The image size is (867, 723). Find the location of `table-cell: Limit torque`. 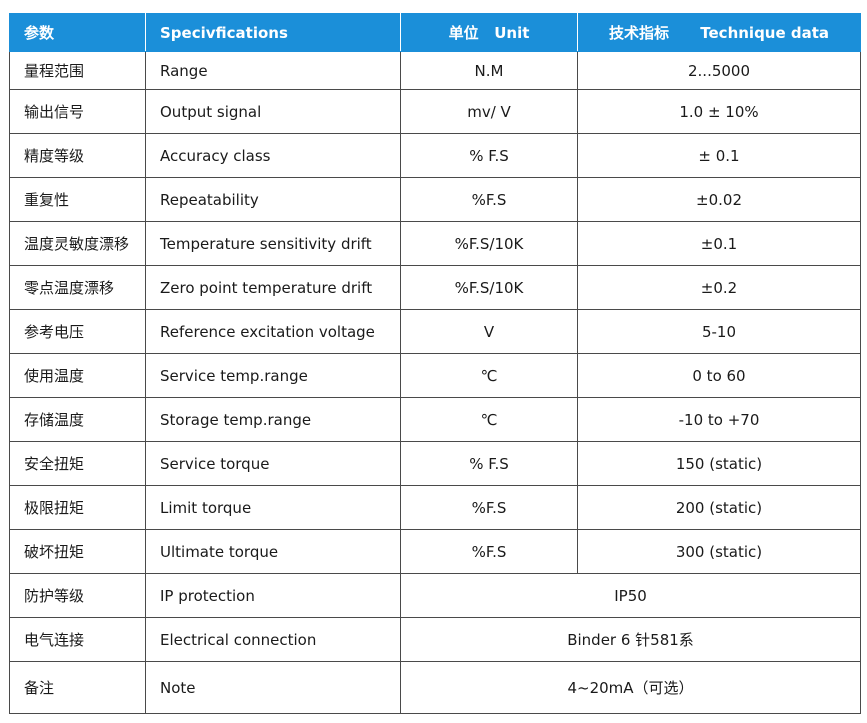

table-cell: Limit torque is located at coordinates (273, 507).